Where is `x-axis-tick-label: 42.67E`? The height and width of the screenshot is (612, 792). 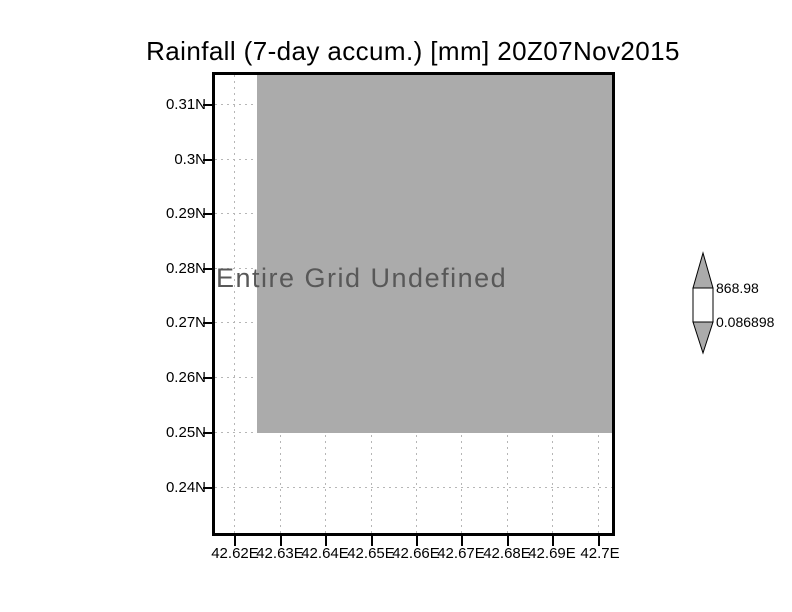
x-axis-tick-label: 42.67E is located at coordinates (461, 553).